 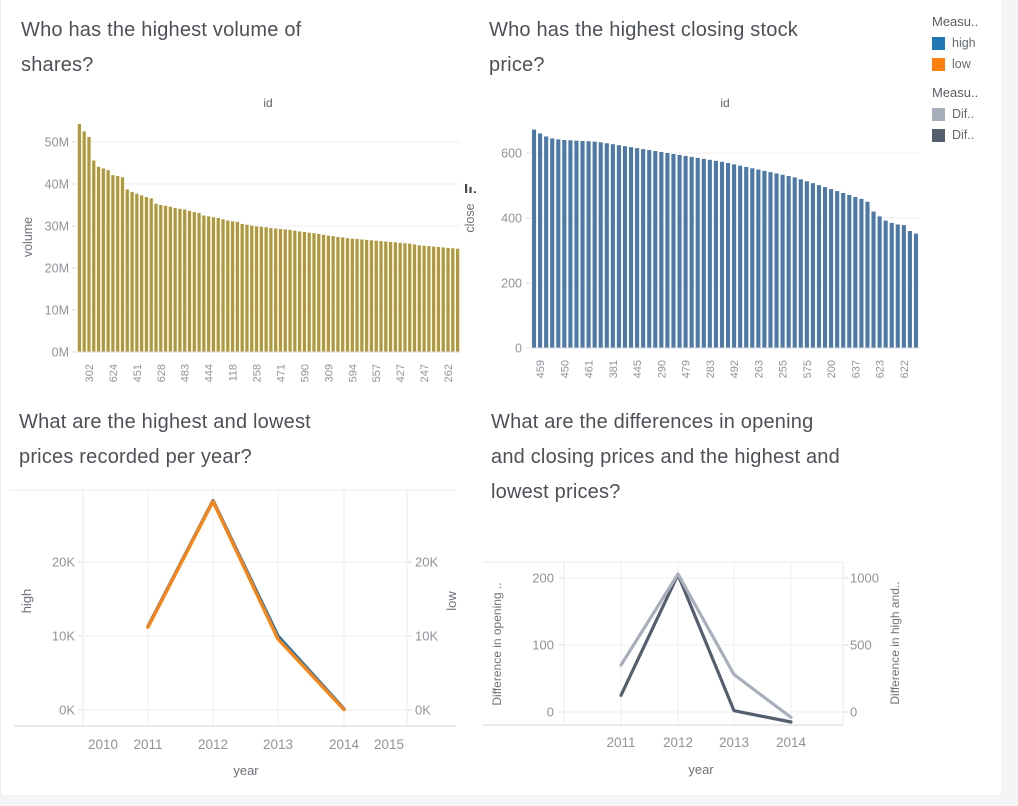 I want to click on legend-item-low: low, so click(x=968, y=64).